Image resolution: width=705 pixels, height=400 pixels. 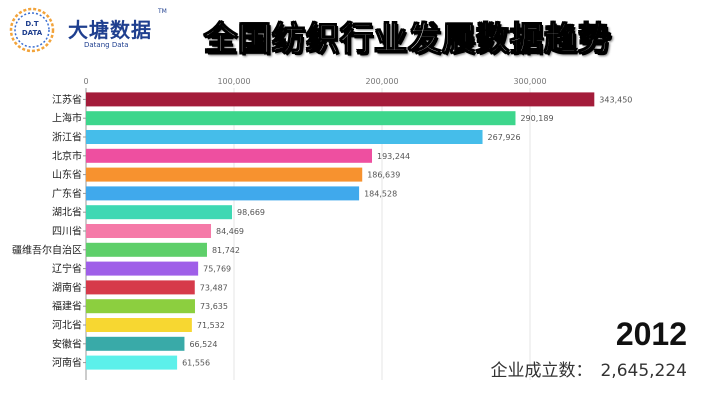 What do you see at coordinates (67, 362) in the screenshot?
I see `category-label: 河南省` at bounding box center [67, 362].